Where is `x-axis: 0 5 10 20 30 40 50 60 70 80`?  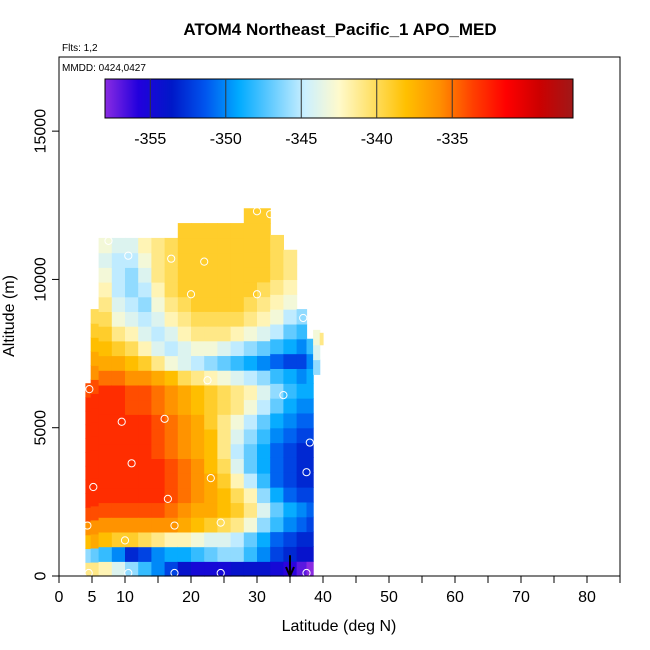
x-axis: 0 5 10 20 30 40 50 60 70 80 is located at coordinates (338, 591).